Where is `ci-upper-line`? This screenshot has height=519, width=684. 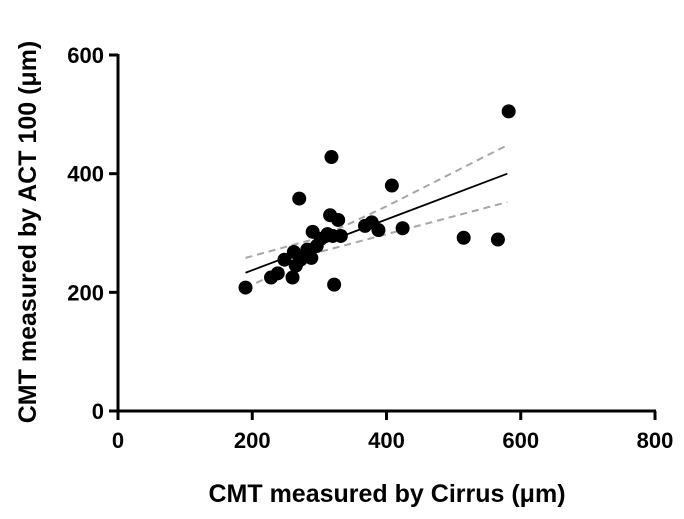 ci-upper-line is located at coordinates (376, 201).